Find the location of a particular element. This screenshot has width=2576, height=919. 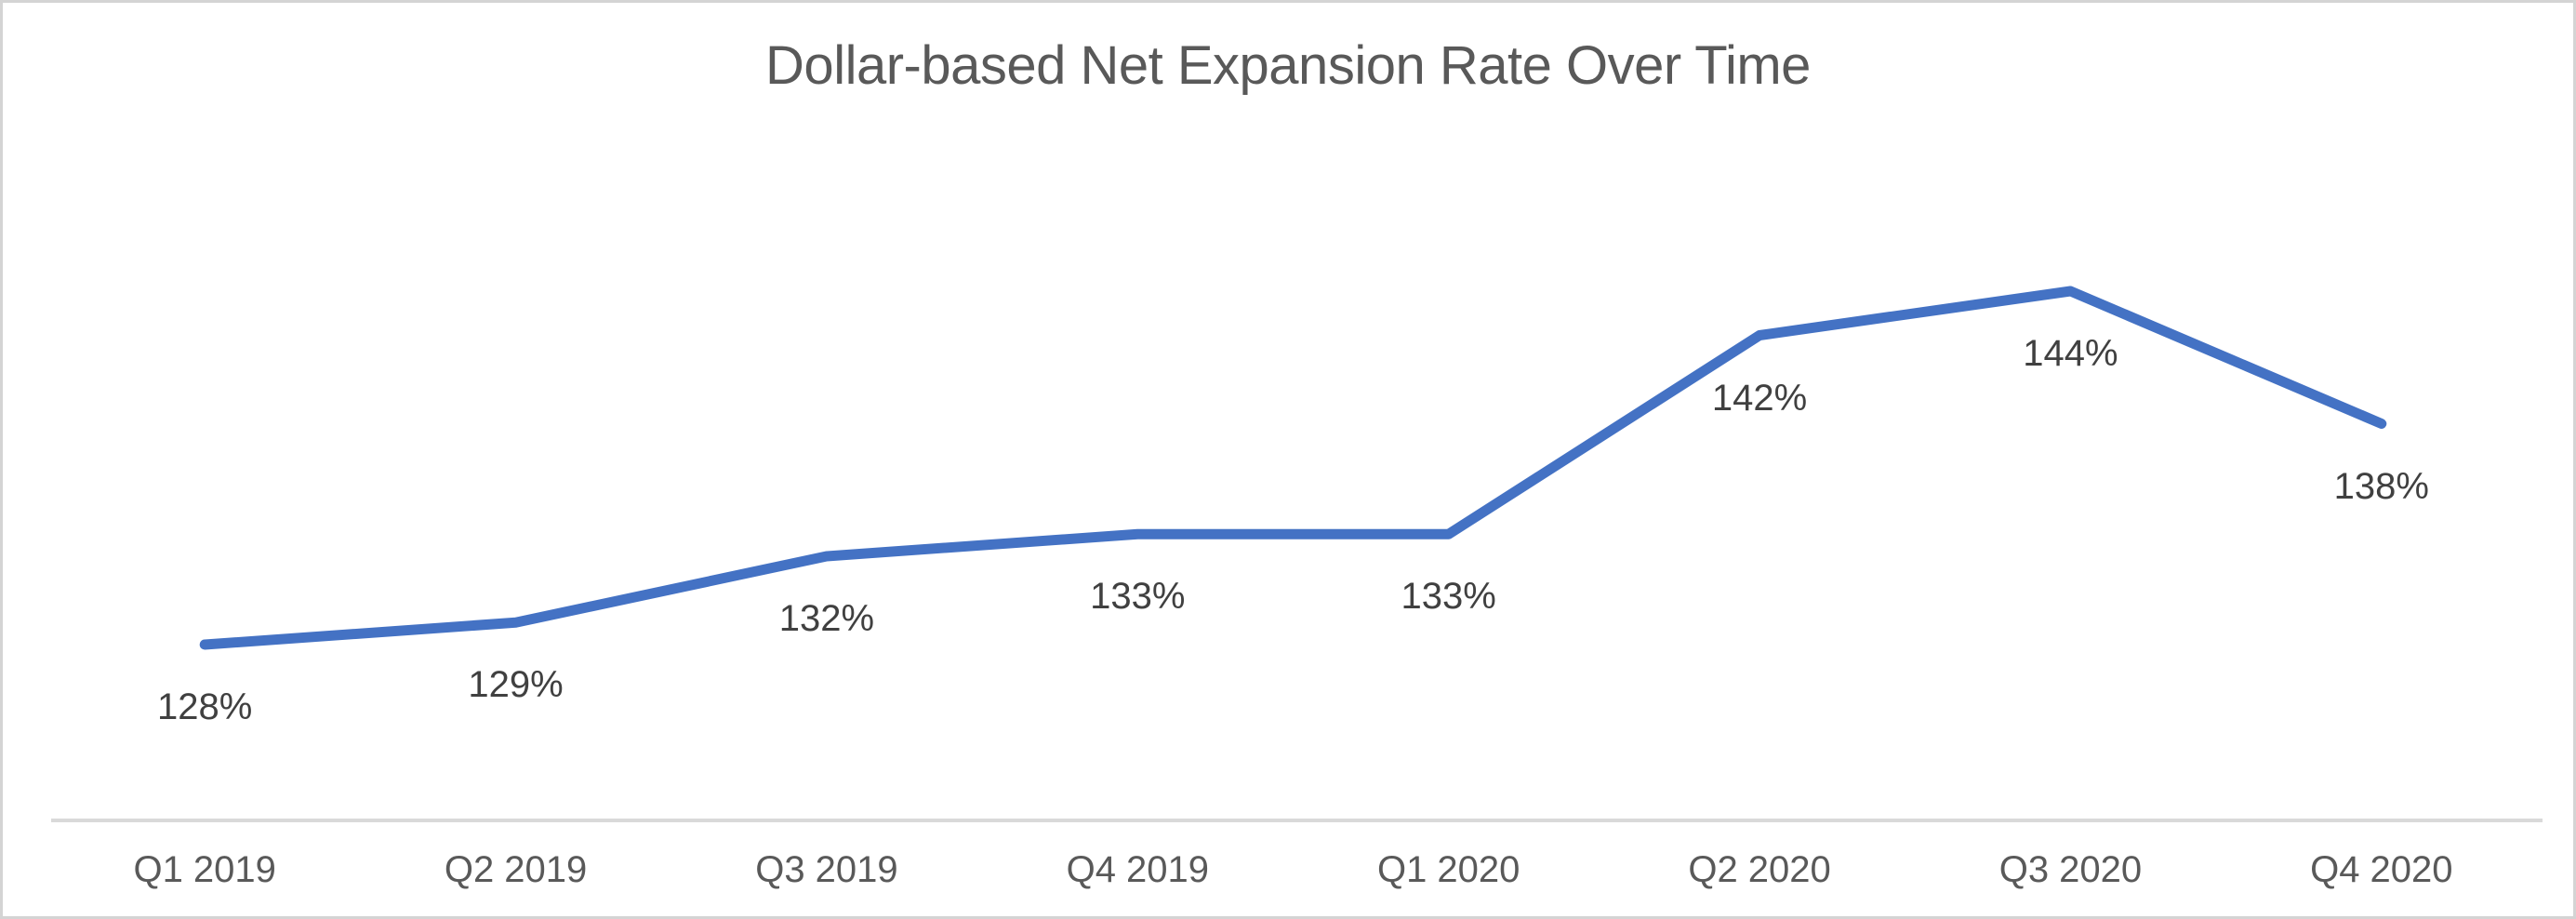

x-axis-label: Q4 2019 is located at coordinates (1138, 869).